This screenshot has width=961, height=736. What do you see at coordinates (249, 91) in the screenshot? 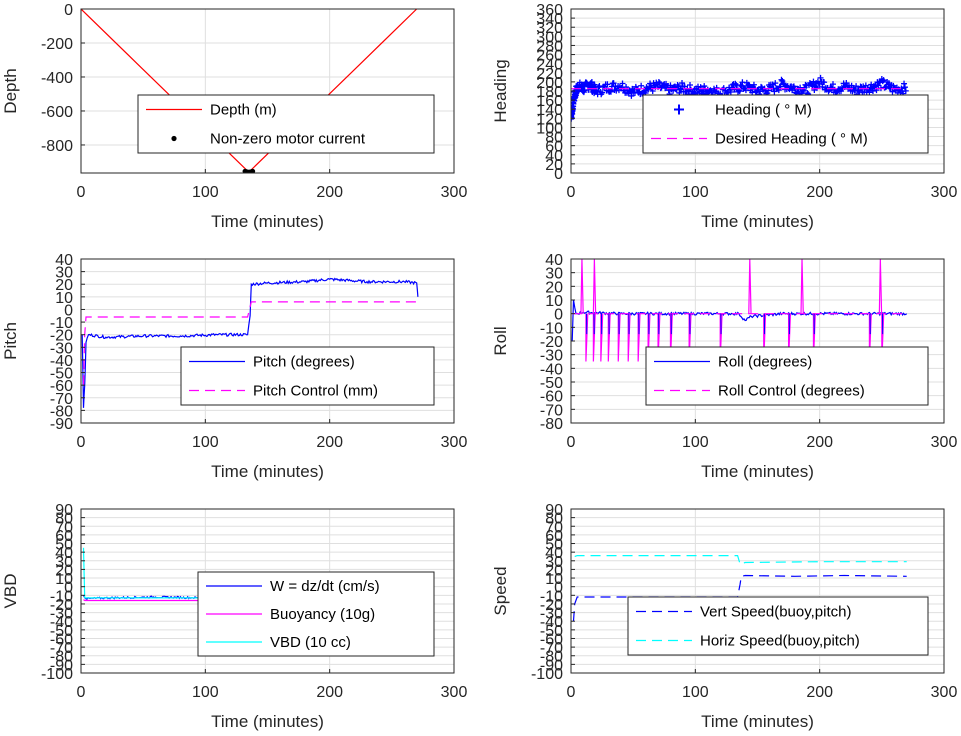
I see `depth-series-group` at bounding box center [249, 91].